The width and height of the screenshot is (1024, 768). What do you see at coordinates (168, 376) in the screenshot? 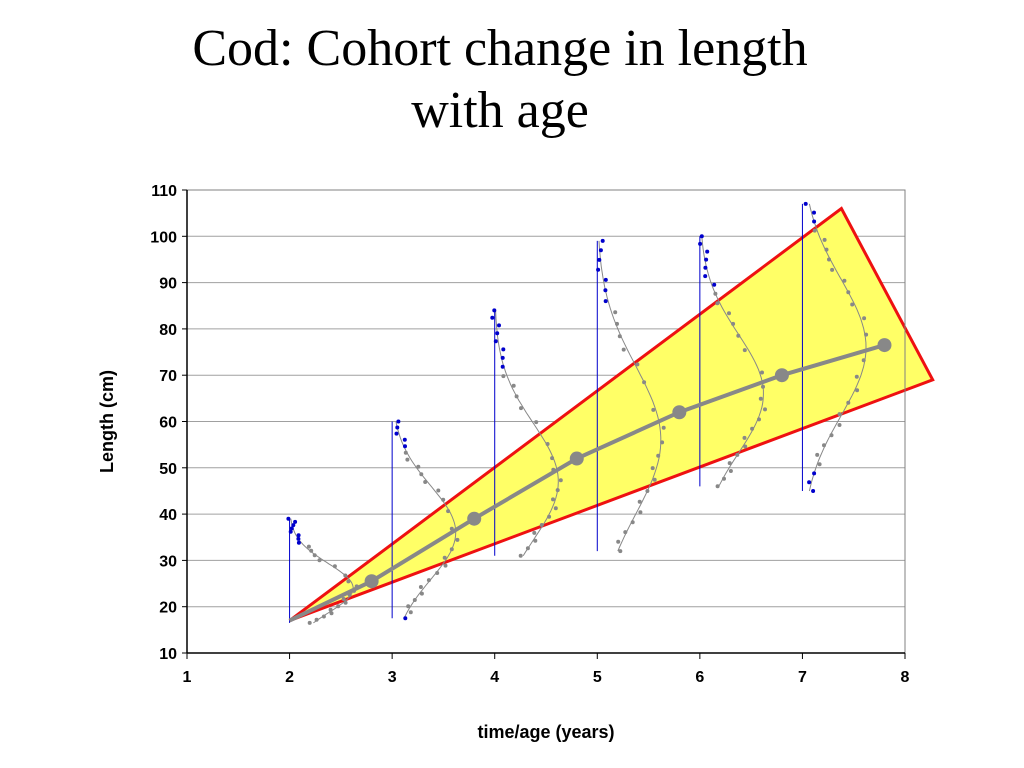
I see `y-tick-label: 70` at bounding box center [168, 376].